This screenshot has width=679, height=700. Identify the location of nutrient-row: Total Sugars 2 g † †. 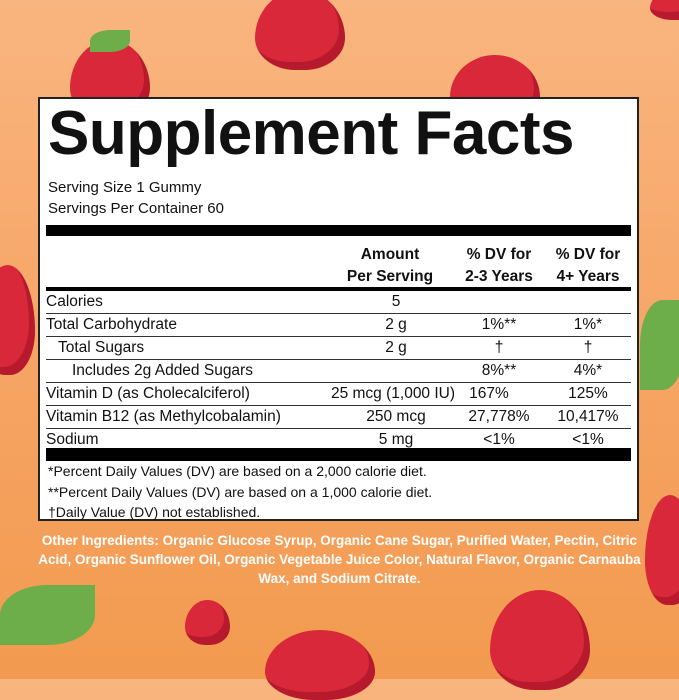
(338, 348).